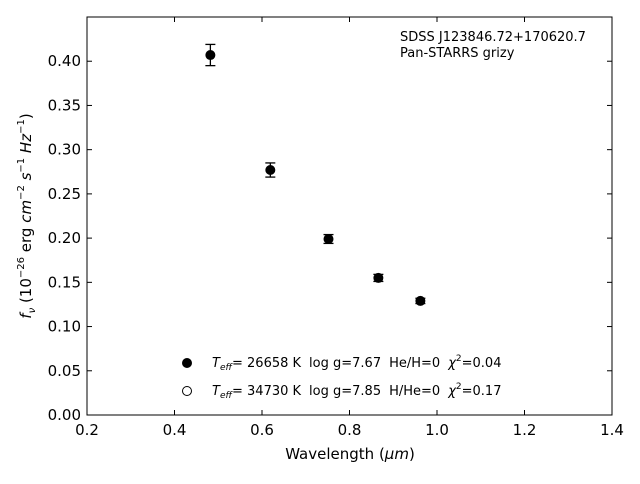  I want to click on x-axis-label-main: Wavelength (, so click(335, 454).